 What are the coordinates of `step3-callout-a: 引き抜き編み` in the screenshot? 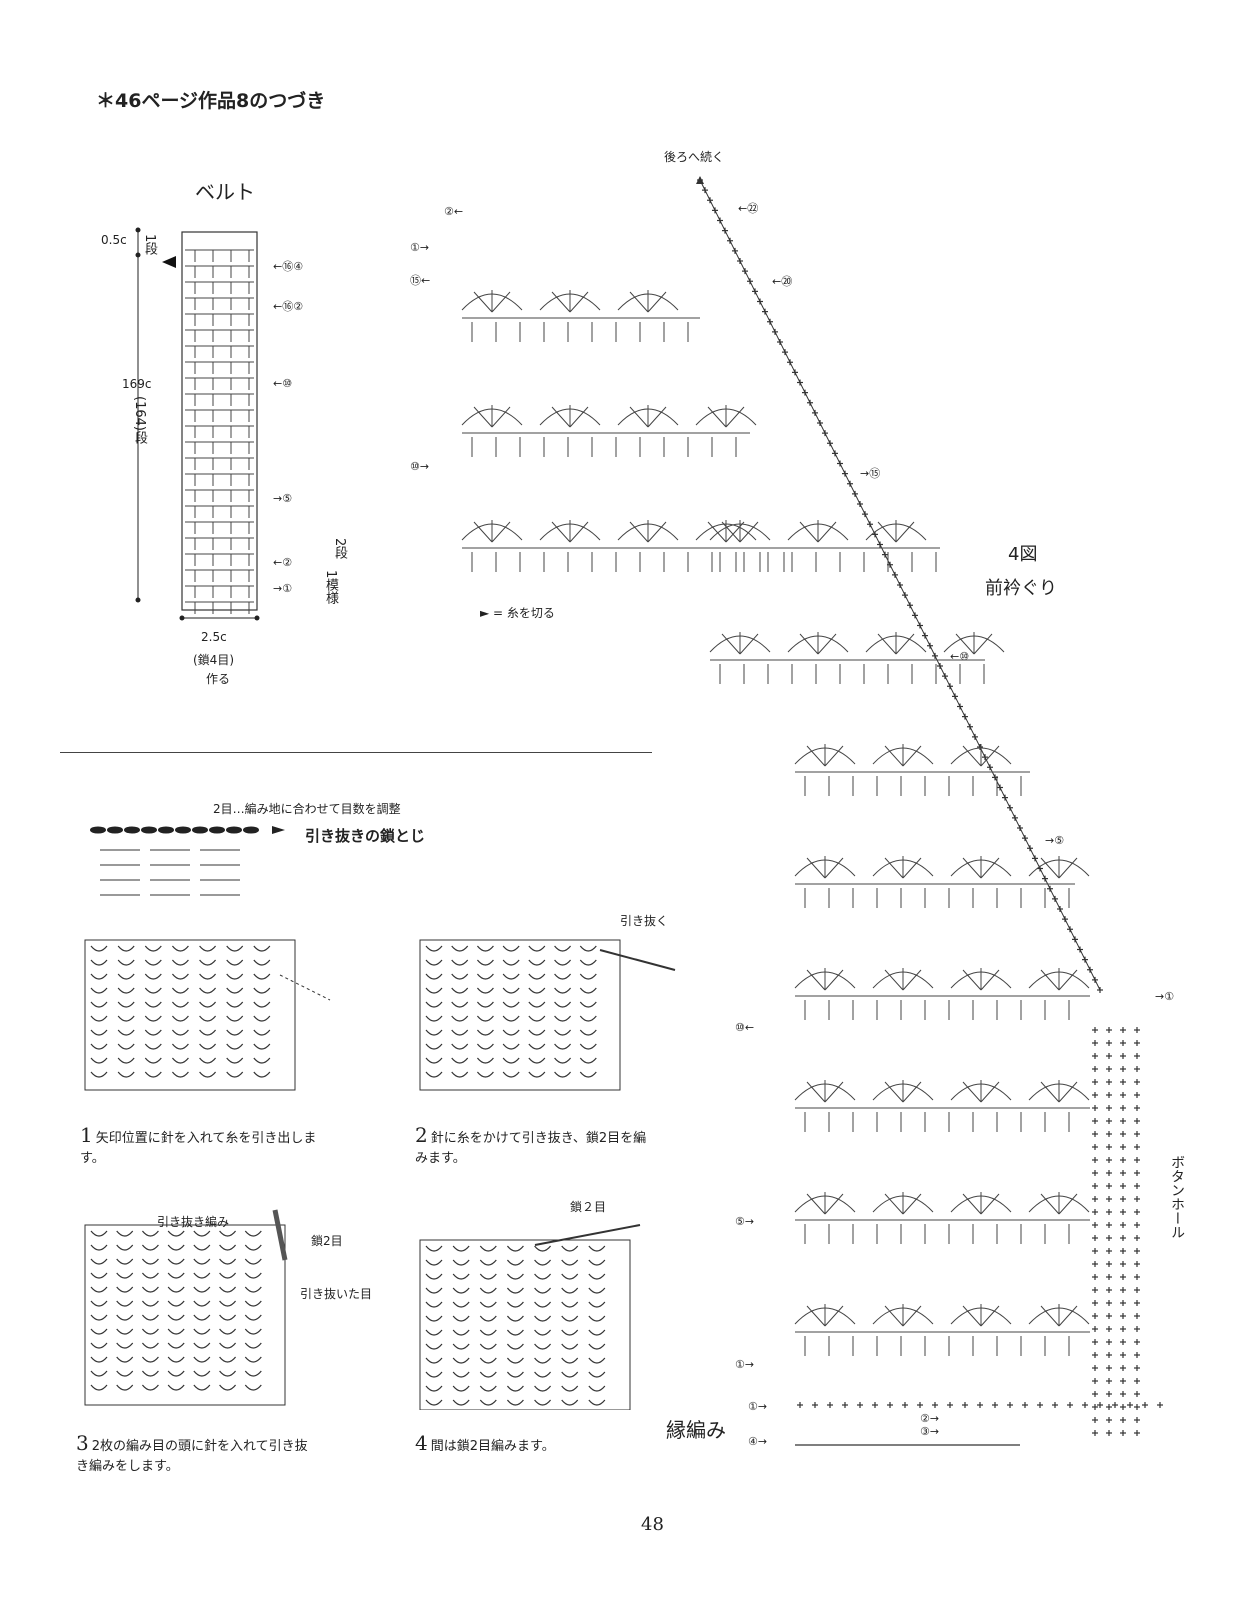 It's located at (193, 1222).